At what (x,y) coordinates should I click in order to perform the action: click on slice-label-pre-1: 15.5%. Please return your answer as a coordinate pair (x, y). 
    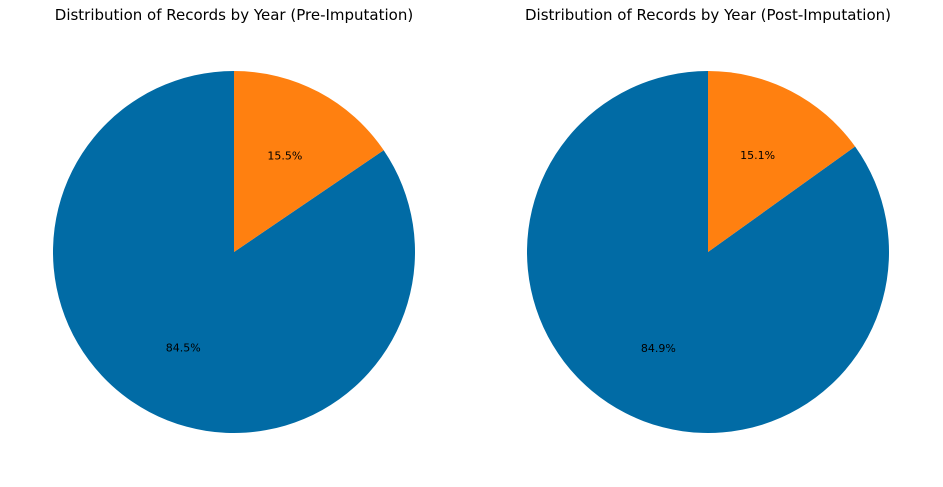
    Looking at the image, I should click on (284, 156).